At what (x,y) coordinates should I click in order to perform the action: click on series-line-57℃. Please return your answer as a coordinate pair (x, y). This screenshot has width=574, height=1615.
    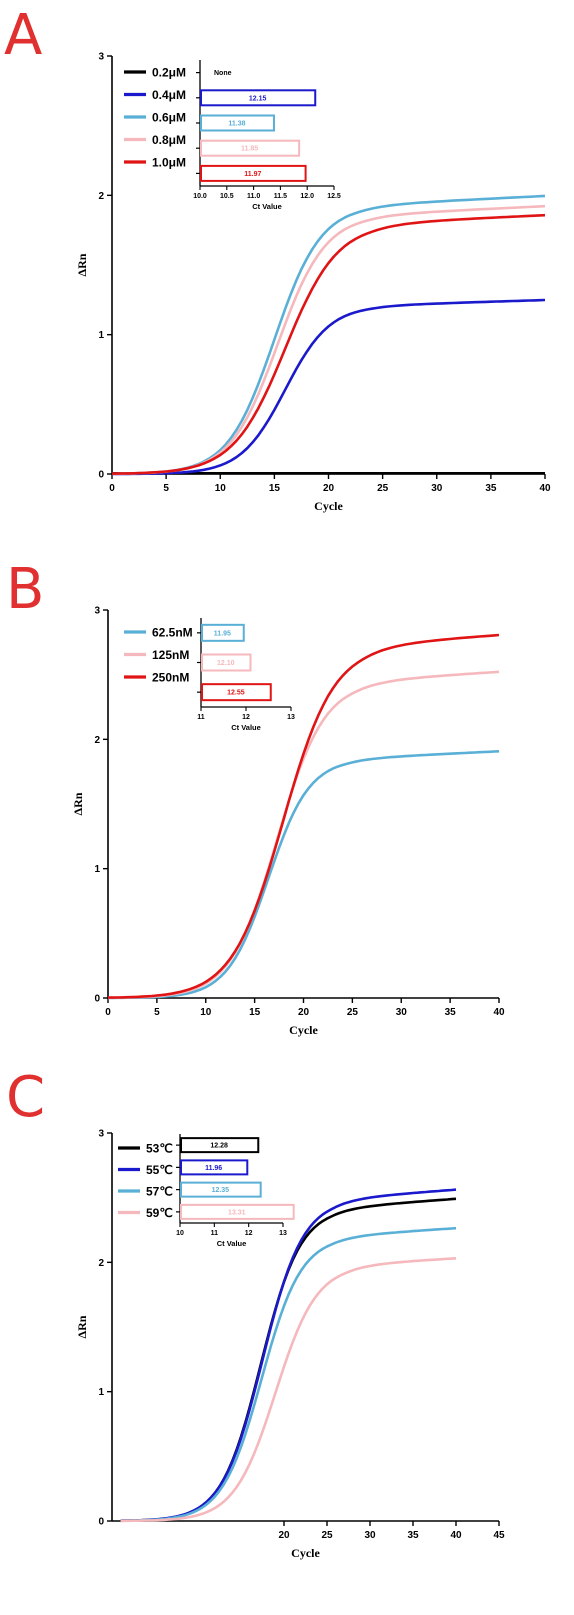
    Looking at the image, I should click on (288, 1374).